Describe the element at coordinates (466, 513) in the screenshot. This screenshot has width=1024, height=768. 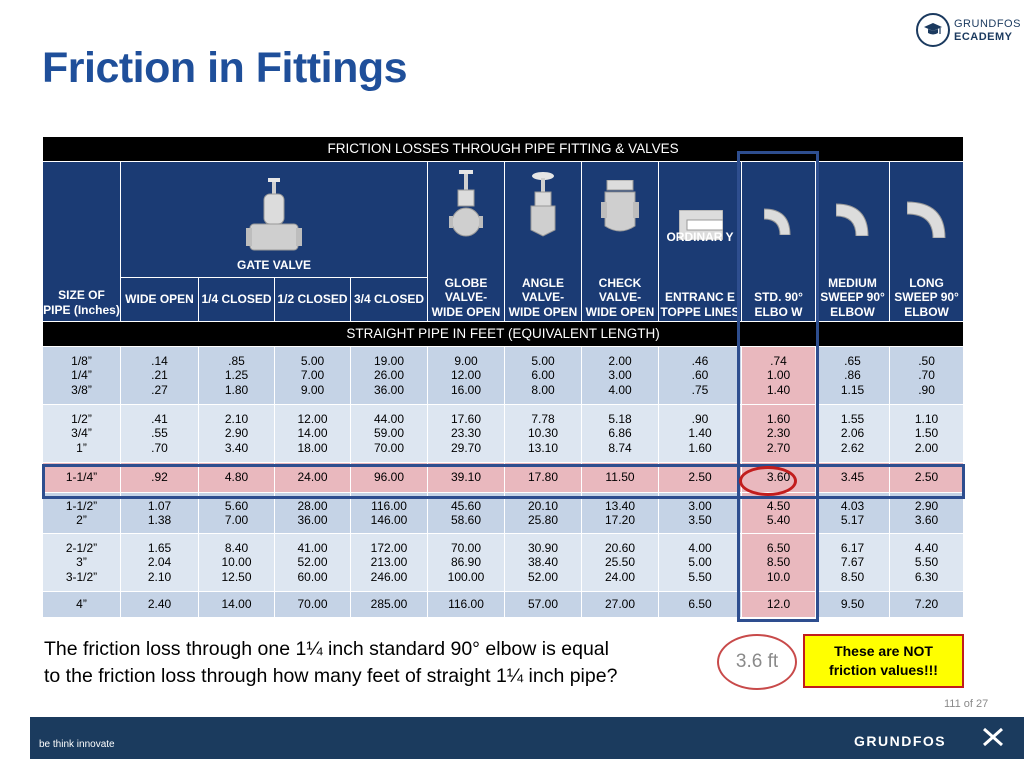
I see `table-cell: 45.60 58.60` at that location.